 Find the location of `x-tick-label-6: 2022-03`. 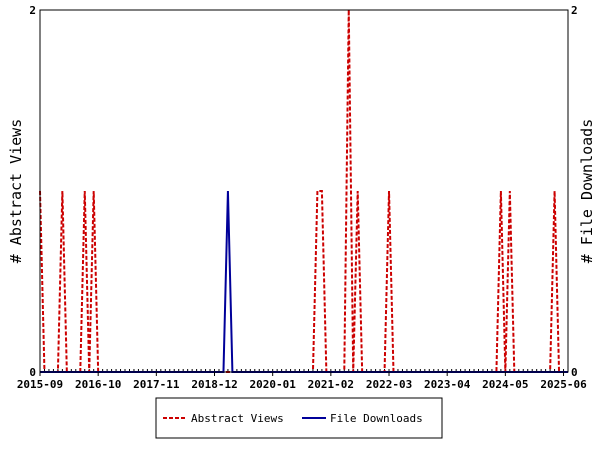

x-tick-label-6: 2022-03 is located at coordinates (389, 384).